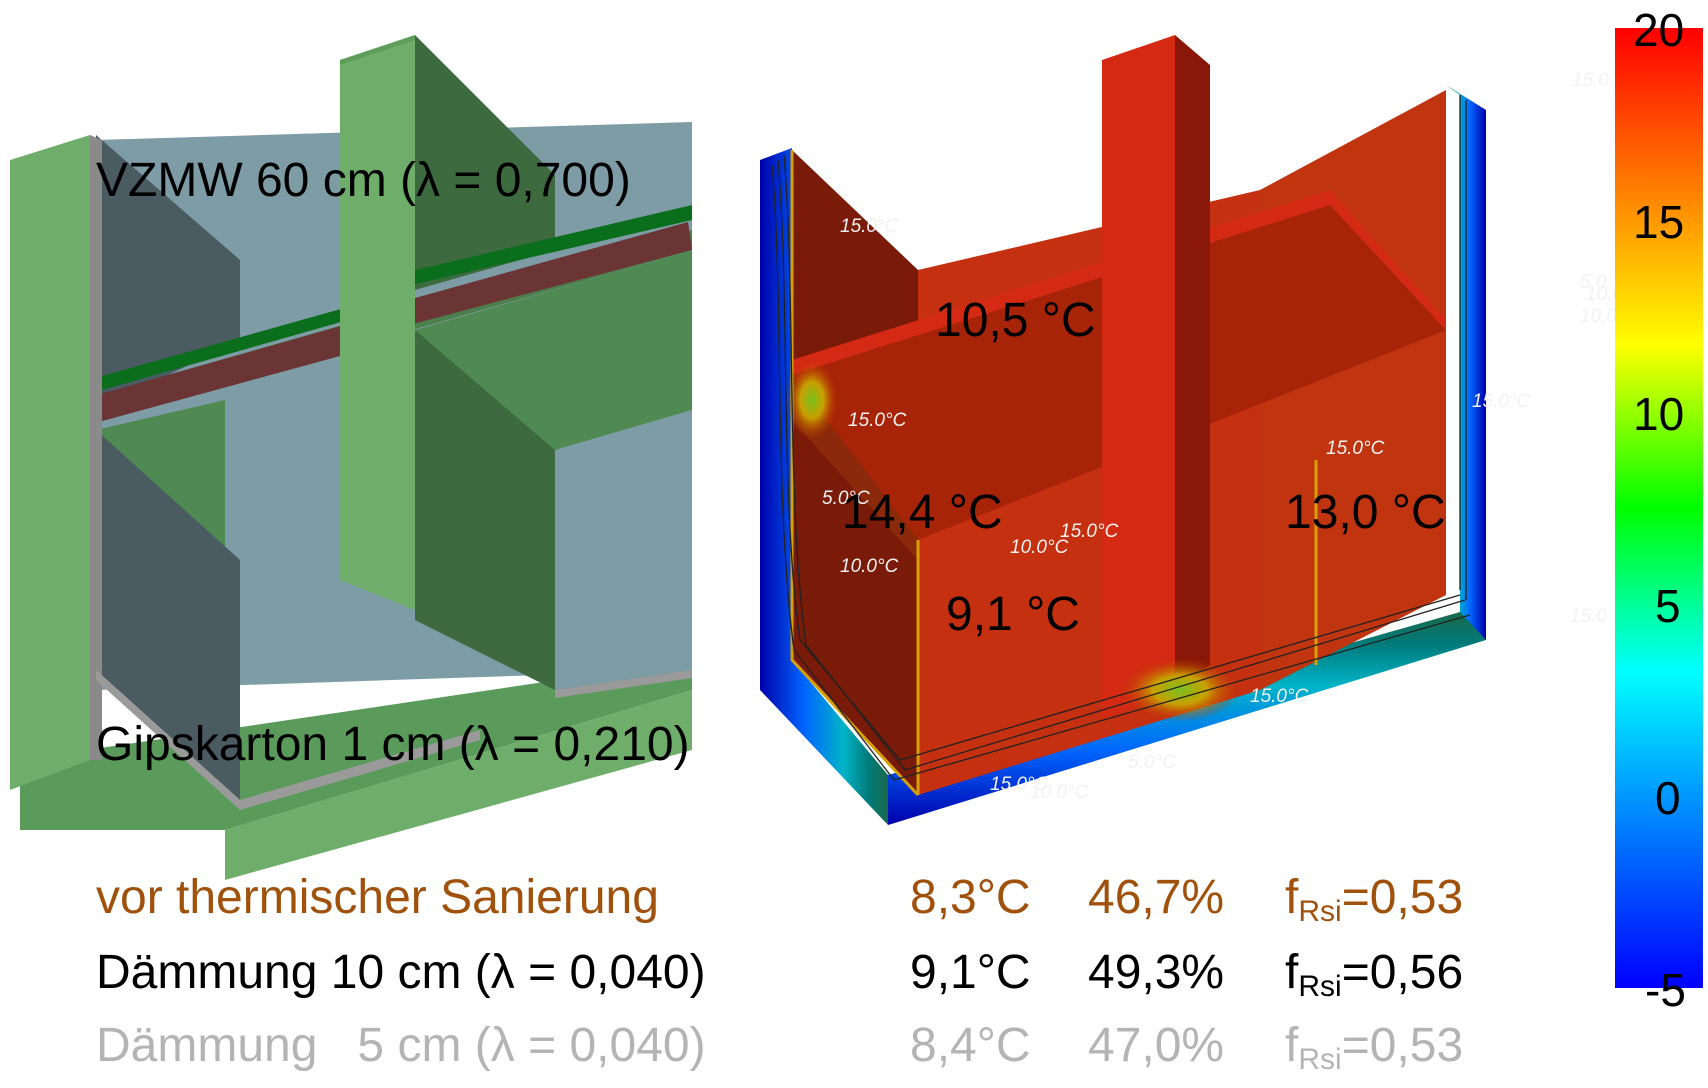 Image resolution: width=1708 pixels, height=1088 pixels. What do you see at coordinates (970, 972) in the screenshot?
I see `result-temperature: 9,1°C` at bounding box center [970, 972].